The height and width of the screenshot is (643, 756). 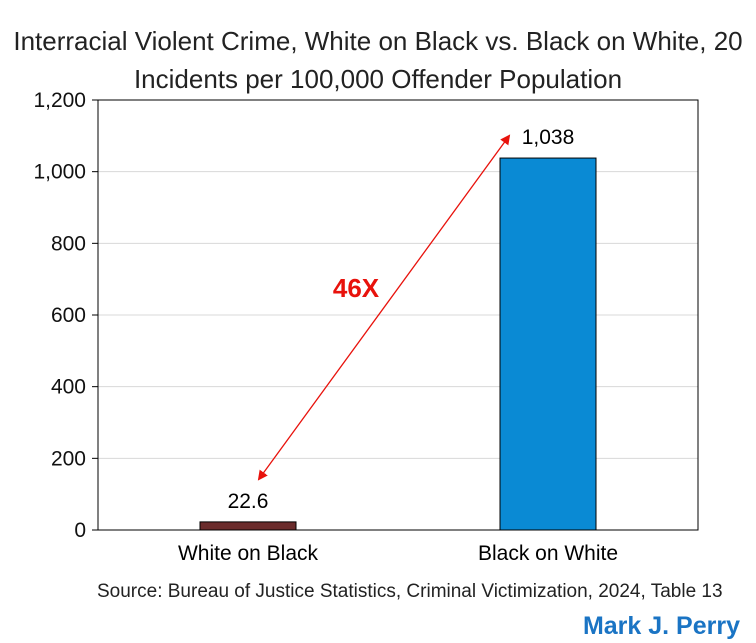 I want to click on y-tick-label: 1,000, so click(x=59, y=172).